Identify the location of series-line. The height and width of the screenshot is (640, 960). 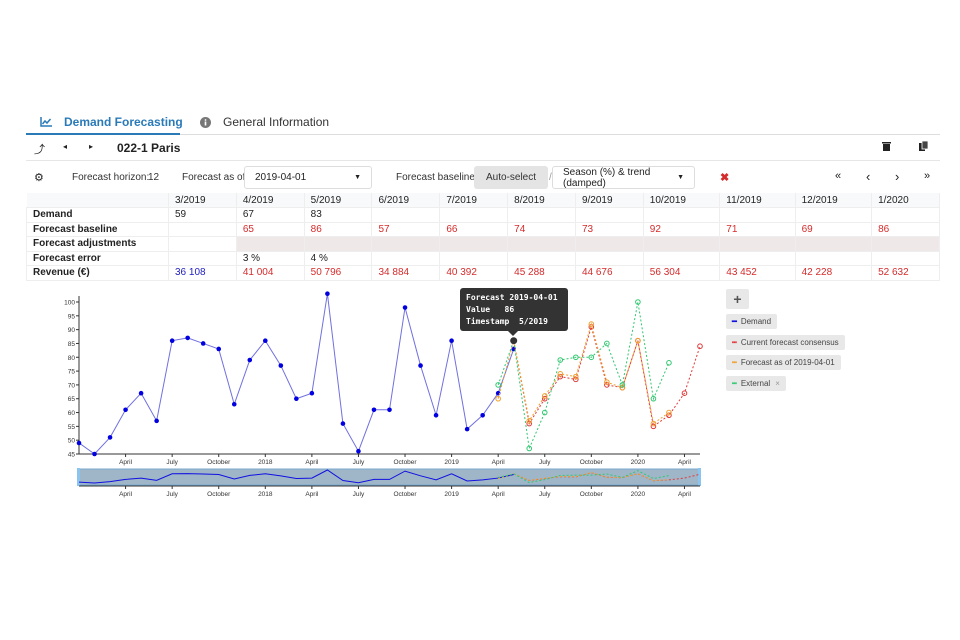
(607, 376).